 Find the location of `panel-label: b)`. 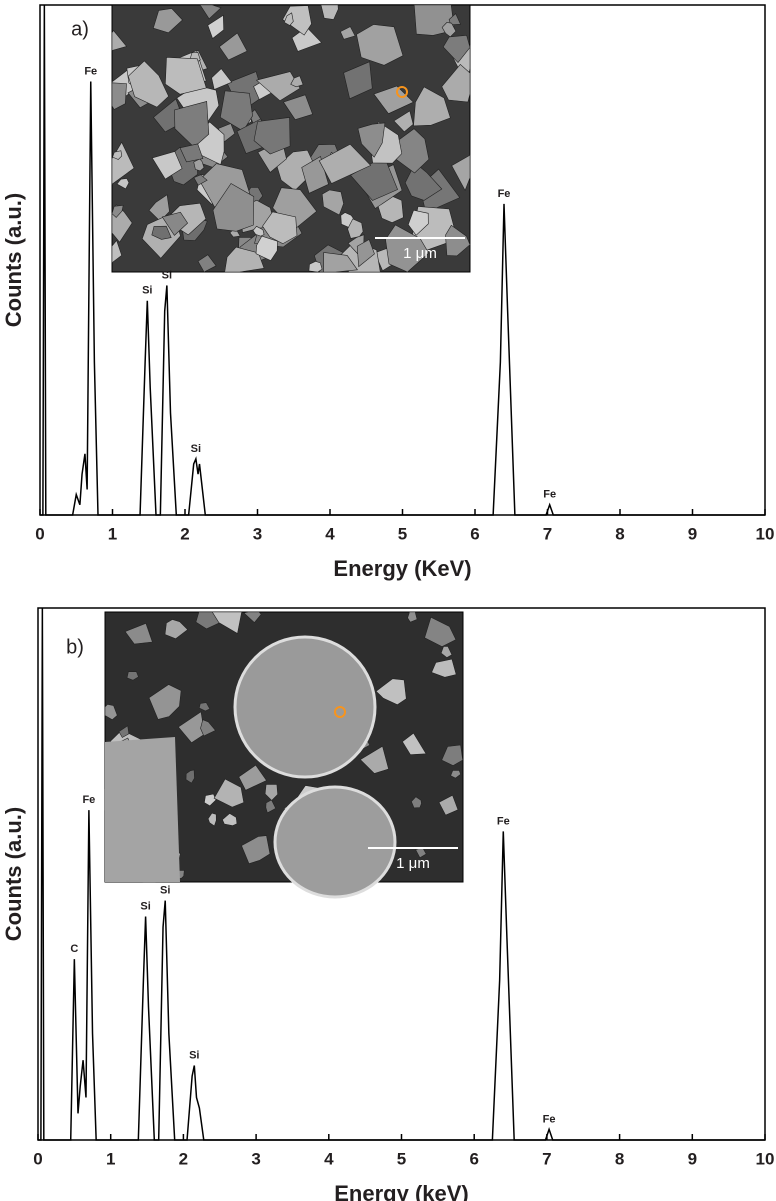

panel-label: b) is located at coordinates (75, 647).